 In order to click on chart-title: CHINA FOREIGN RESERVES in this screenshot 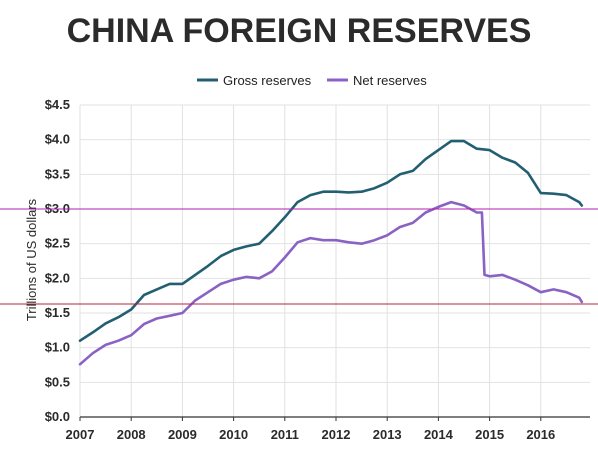, I will do `click(299, 31)`.